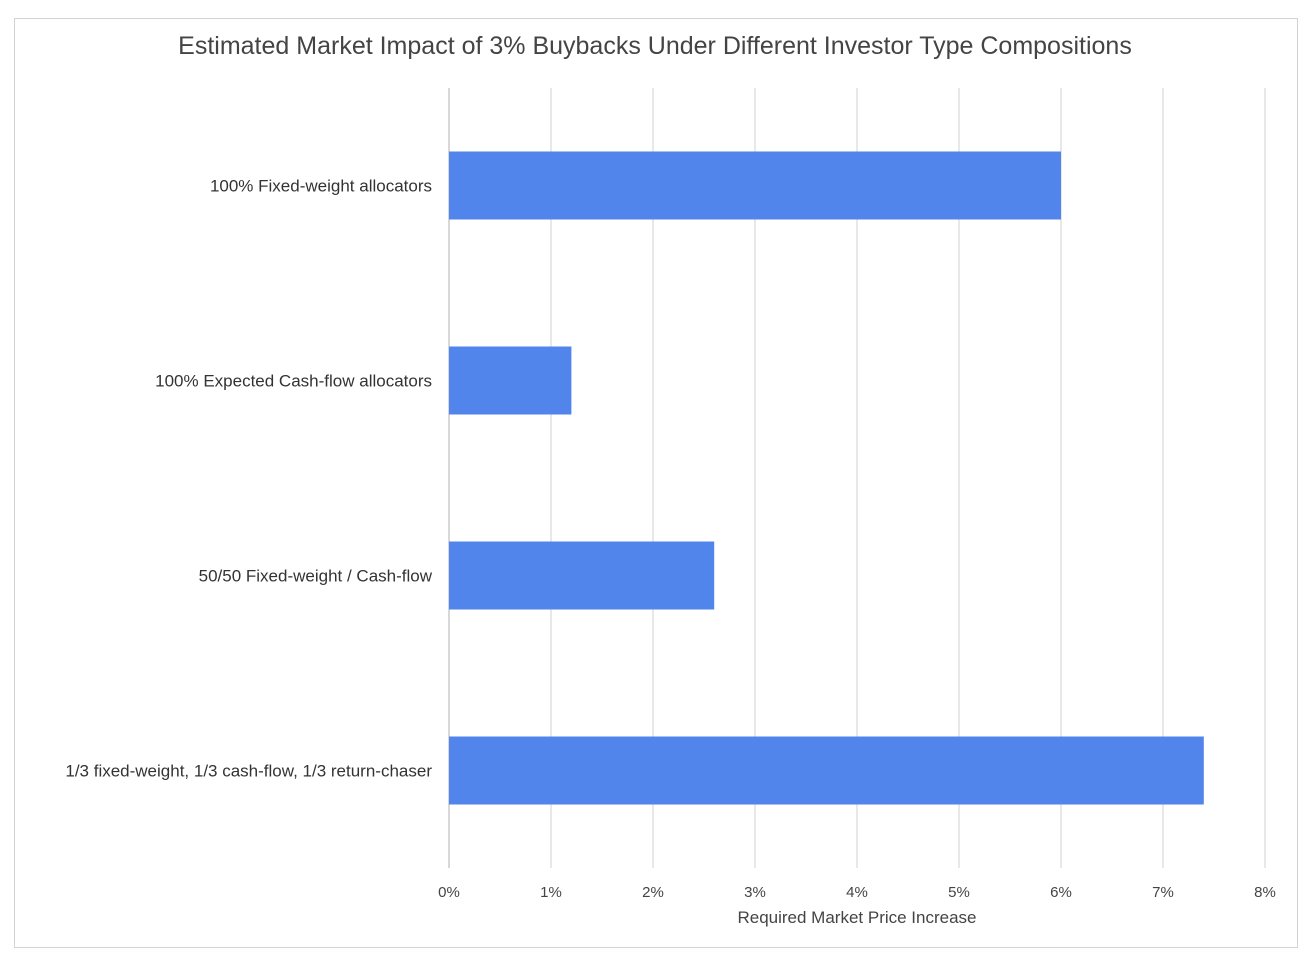 This screenshot has width=1316, height=968. What do you see at coordinates (293, 381) in the screenshot?
I see `category-label-1: 100% Expected Cash-flow allocators` at bounding box center [293, 381].